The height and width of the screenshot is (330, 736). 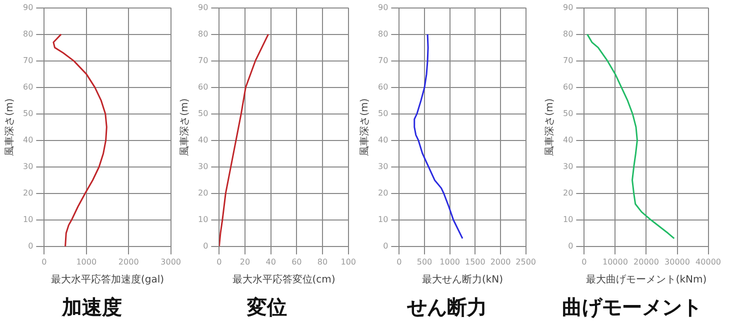 I want to click on x-tick-label: 500, so click(x=424, y=261).